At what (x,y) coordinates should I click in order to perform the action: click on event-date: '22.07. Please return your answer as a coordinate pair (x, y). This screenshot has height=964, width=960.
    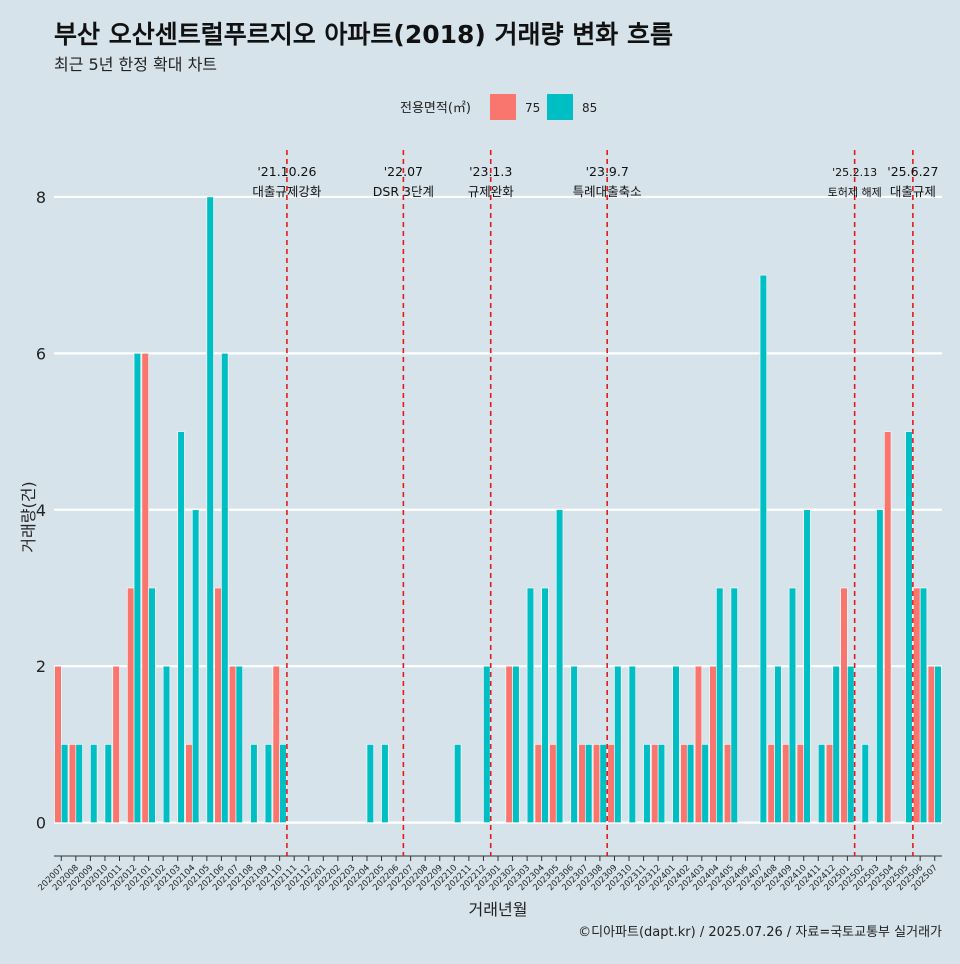
    Looking at the image, I should click on (403, 171).